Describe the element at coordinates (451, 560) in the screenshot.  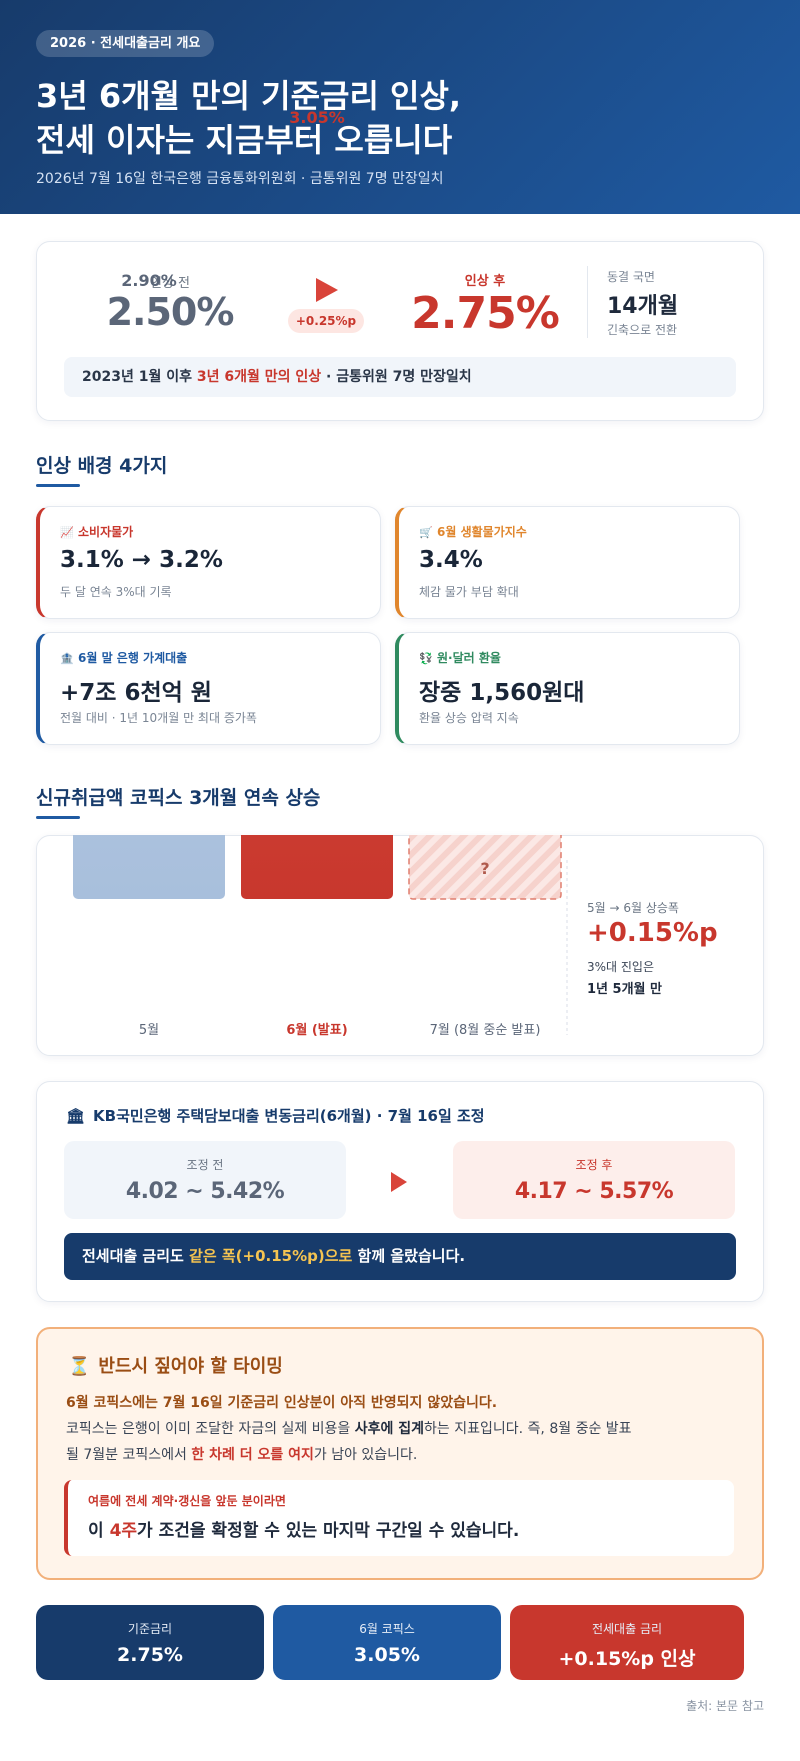
I see `factor-value: 3.4%` at that location.